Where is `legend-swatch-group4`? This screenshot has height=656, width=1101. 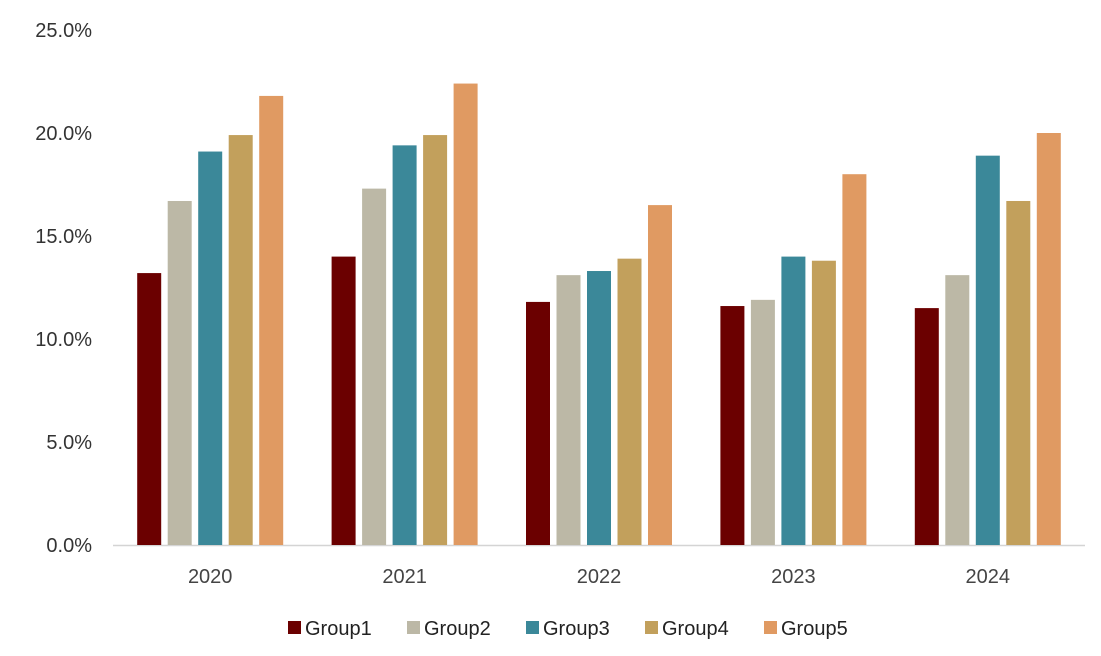 legend-swatch-group4 is located at coordinates (651, 627).